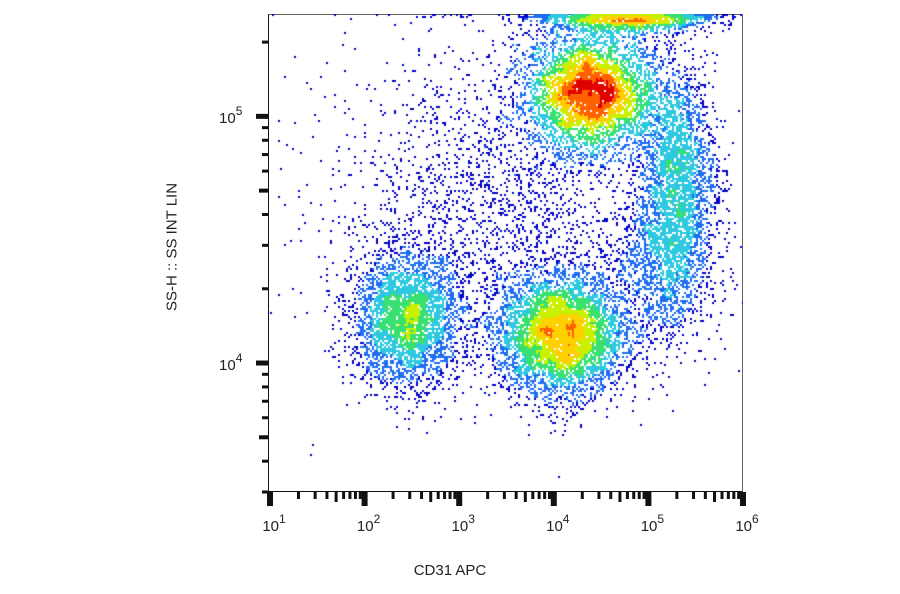 Image resolution: width=900 pixels, height=594 pixels. What do you see at coordinates (652, 523) in the screenshot?
I see `x-tick-label: 10⁵` at bounding box center [652, 523].